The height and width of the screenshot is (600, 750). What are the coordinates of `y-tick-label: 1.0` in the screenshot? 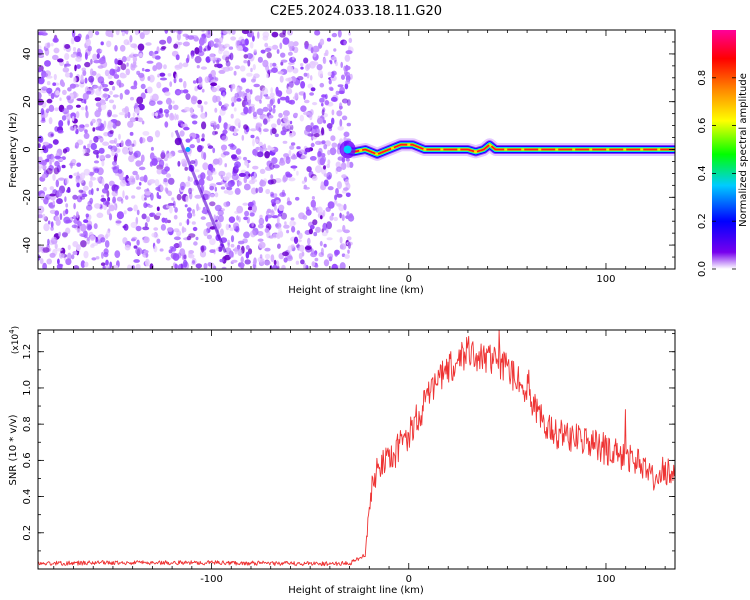 It's located at (27, 388).